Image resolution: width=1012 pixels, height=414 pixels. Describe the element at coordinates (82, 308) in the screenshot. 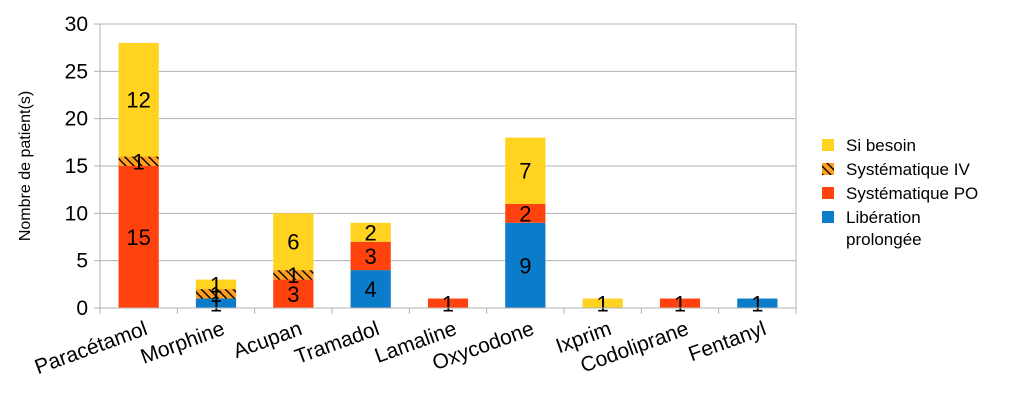

I see `y-tick-label: 0` at that location.